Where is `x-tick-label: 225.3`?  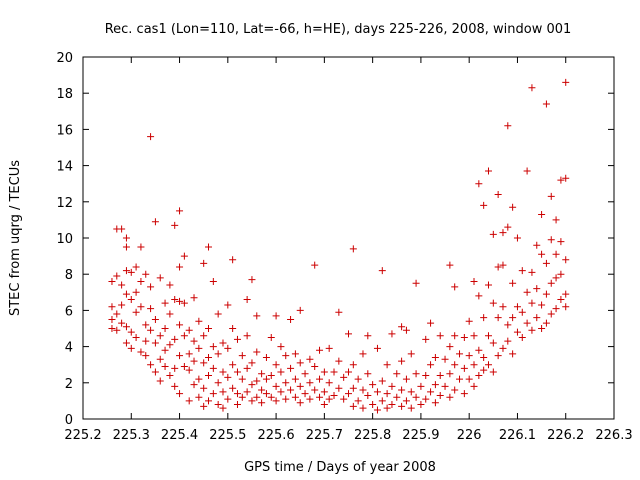
x-tick-label: 225.3 is located at coordinates (131, 435).